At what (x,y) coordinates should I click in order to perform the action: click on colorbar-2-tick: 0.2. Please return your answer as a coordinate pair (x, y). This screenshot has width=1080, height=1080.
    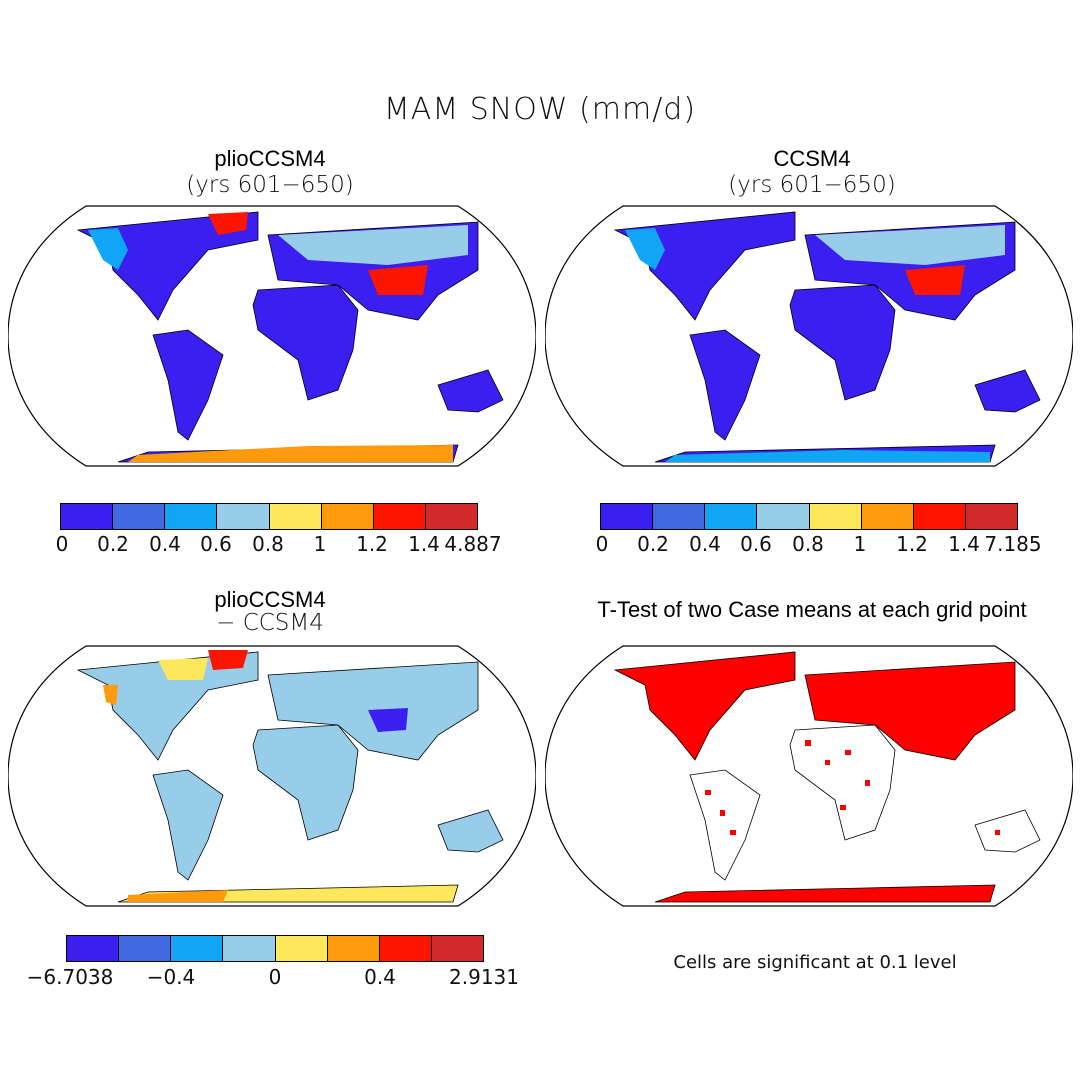
    Looking at the image, I should click on (653, 544).